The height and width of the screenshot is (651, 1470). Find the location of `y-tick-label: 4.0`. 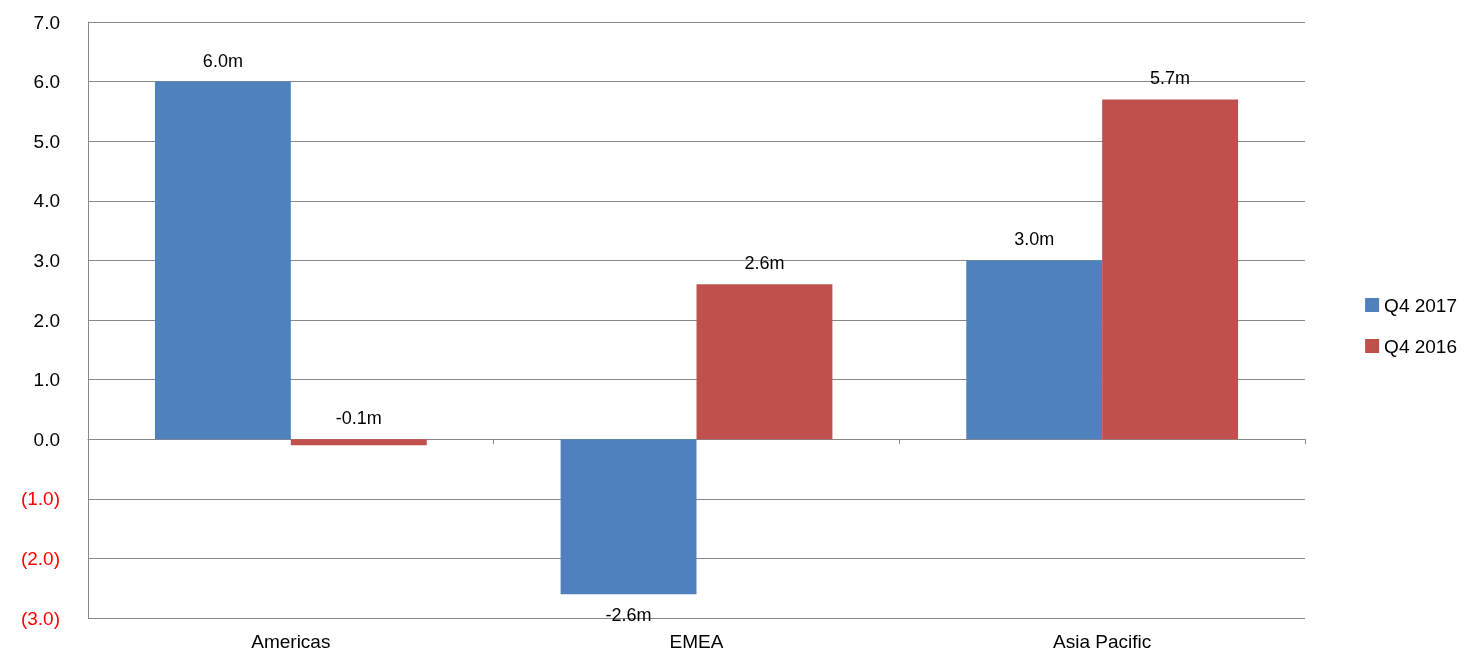

y-tick-label: 4.0 is located at coordinates (46, 201).